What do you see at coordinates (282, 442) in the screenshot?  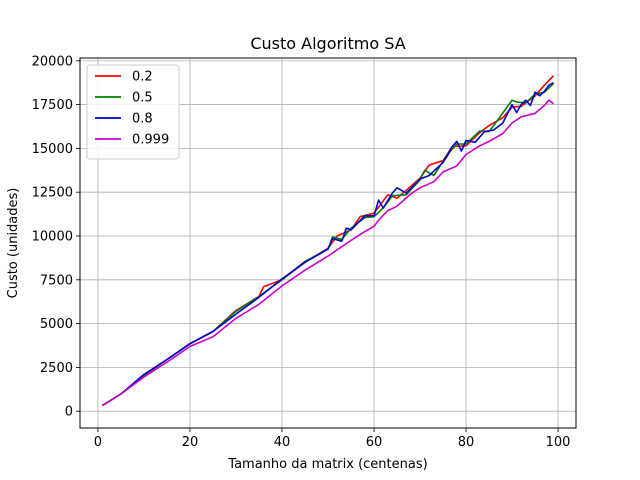 I see `x-tick-label: 40` at bounding box center [282, 442].